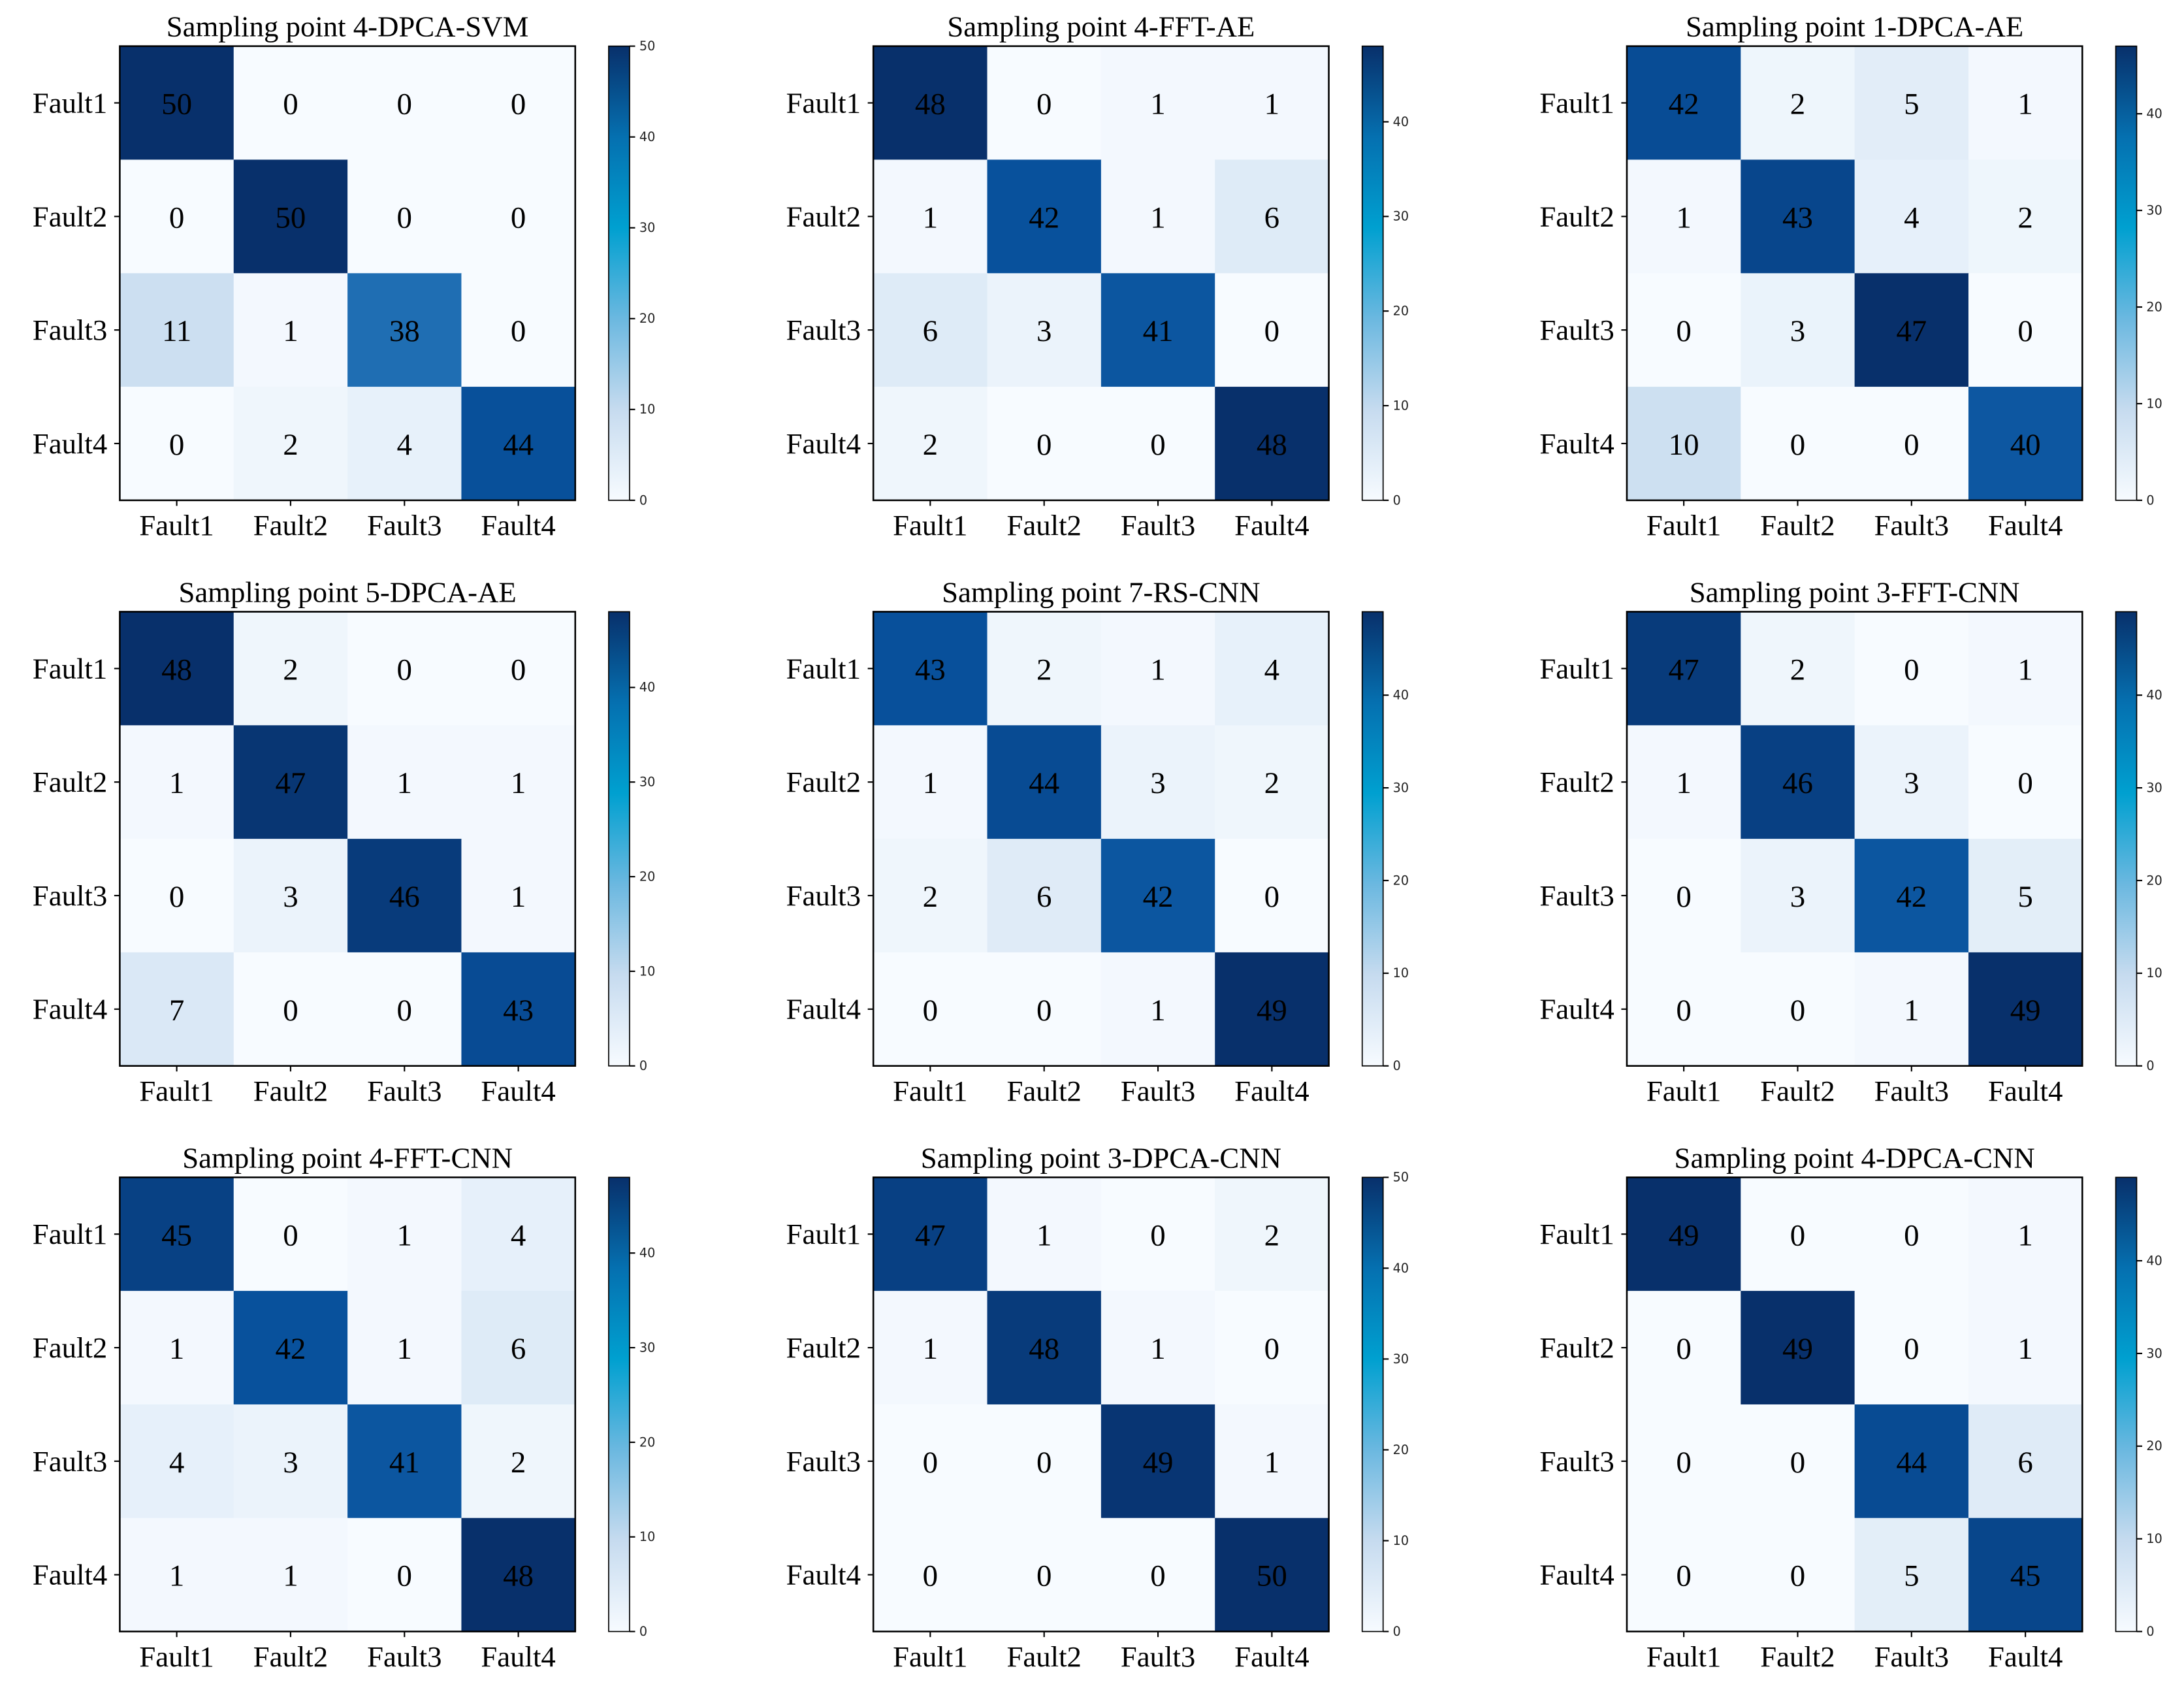  I want to click on colorbar-tick-label: 30, so click(647, 1347).